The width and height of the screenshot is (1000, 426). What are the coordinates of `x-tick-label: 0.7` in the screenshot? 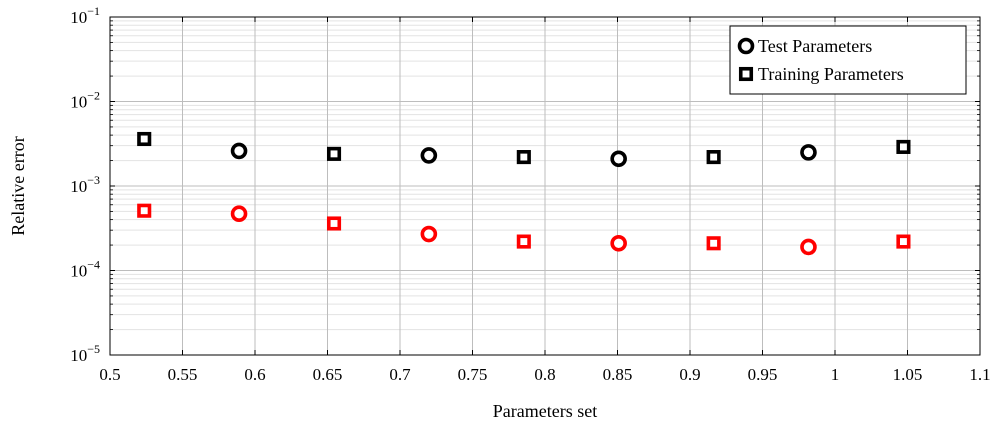 It's located at (400, 374).